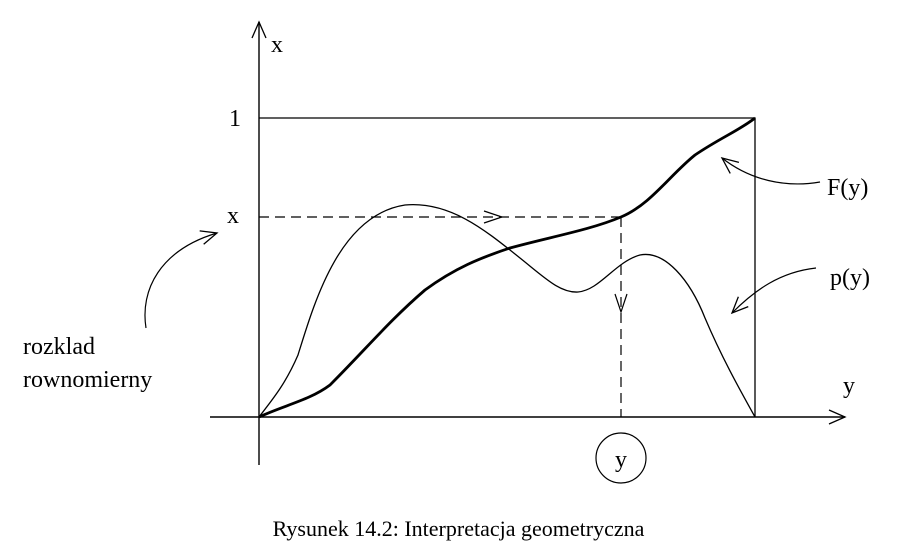  Describe the element at coordinates (770, 170) in the screenshot. I see `cdf-pointer` at that location.